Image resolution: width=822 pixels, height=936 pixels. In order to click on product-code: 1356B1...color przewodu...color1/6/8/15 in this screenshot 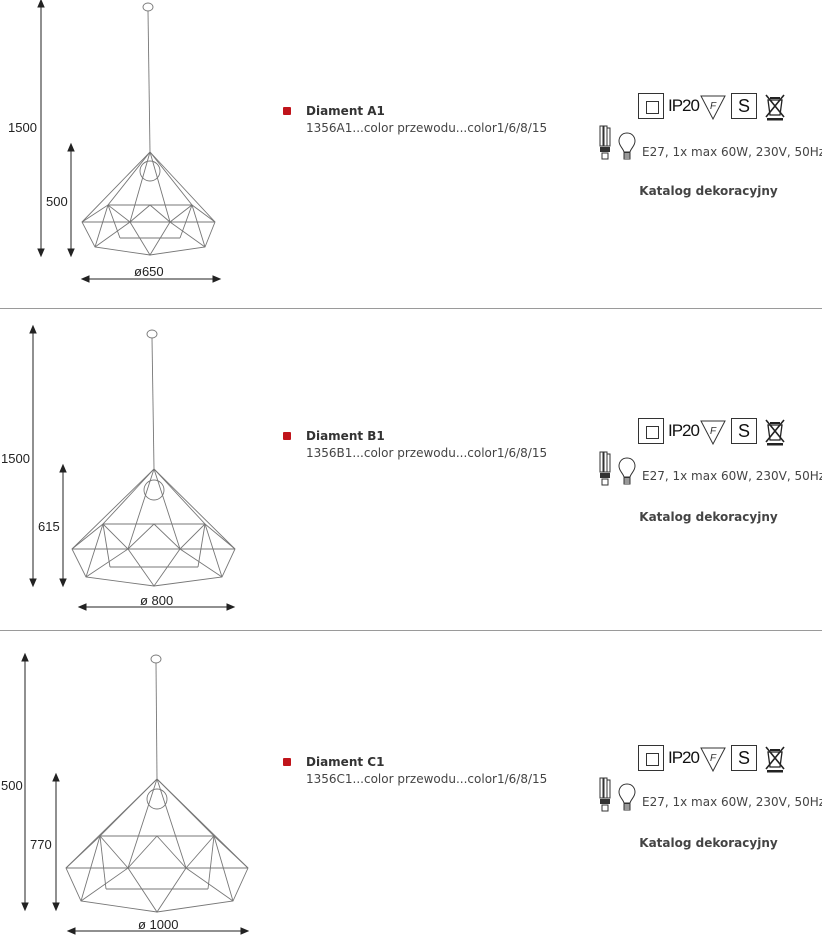, I will do `click(427, 453)`.